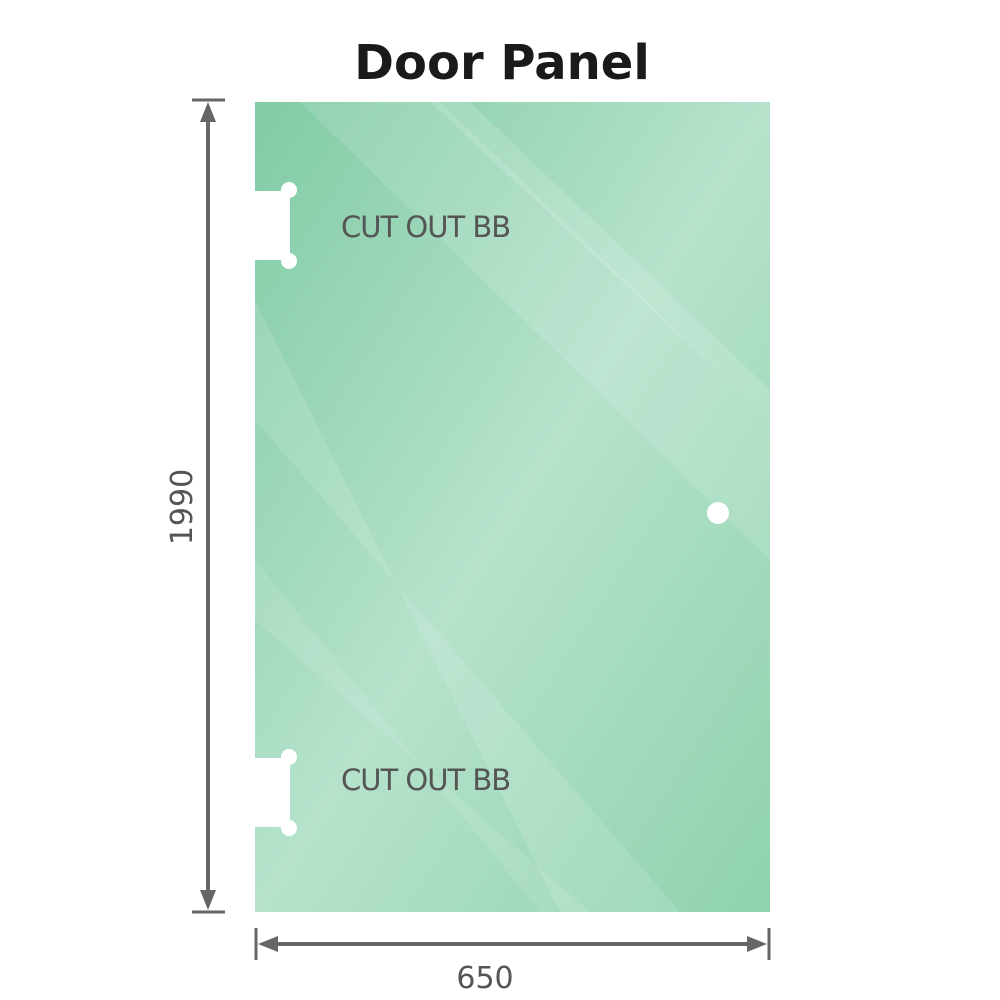  Describe the element at coordinates (425, 227) in the screenshot. I see `cutout-label-top: CUT OUT BB` at that location.